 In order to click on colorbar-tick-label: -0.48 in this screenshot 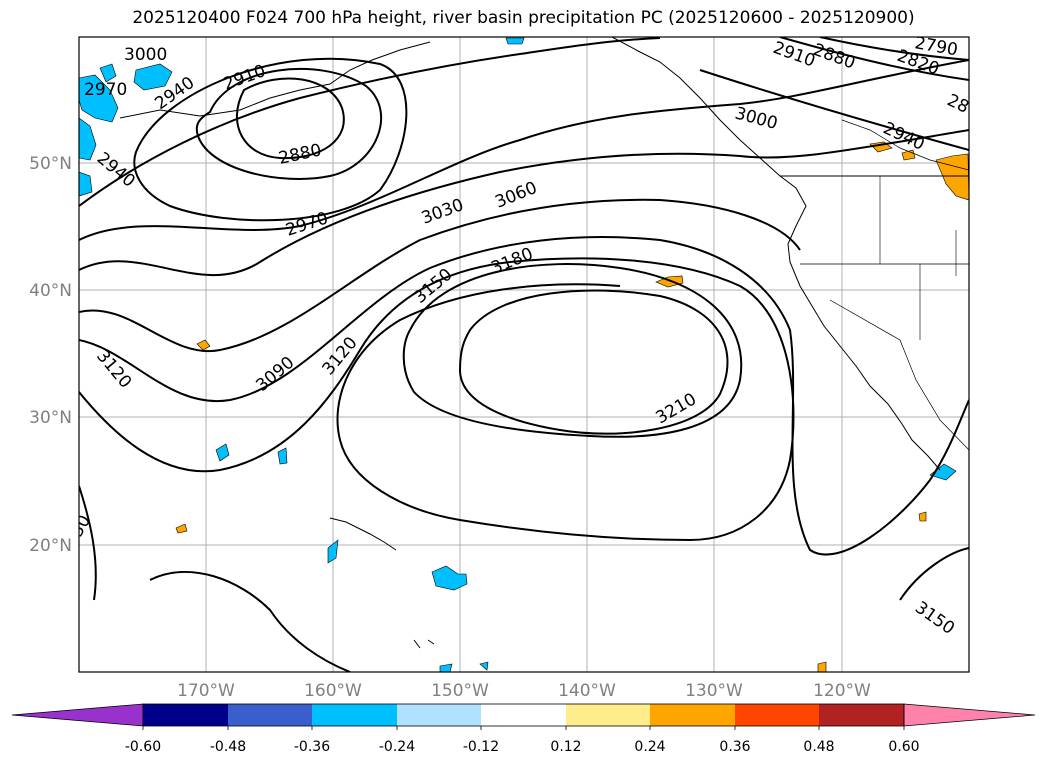, I will do `click(228, 747)`.